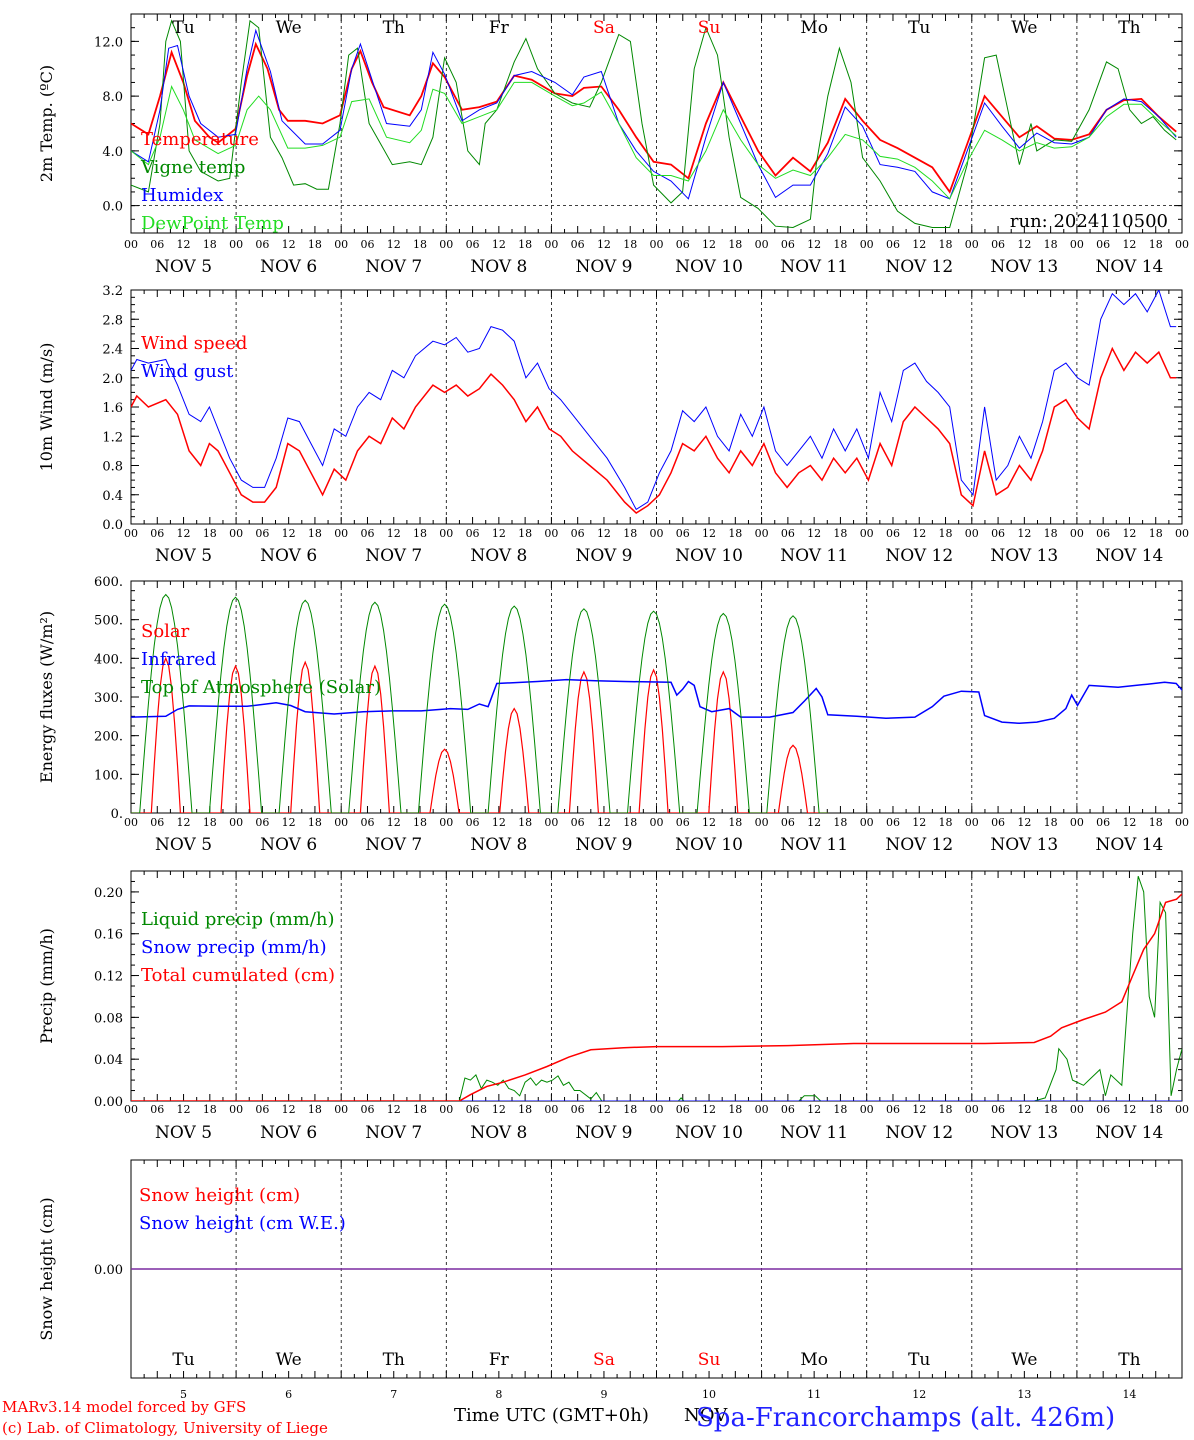 This screenshot has width=1194, height=1440. What do you see at coordinates (551, 1415) in the screenshot?
I see `x-axis-label: Time UTC (GMT+0h)` at bounding box center [551, 1415].